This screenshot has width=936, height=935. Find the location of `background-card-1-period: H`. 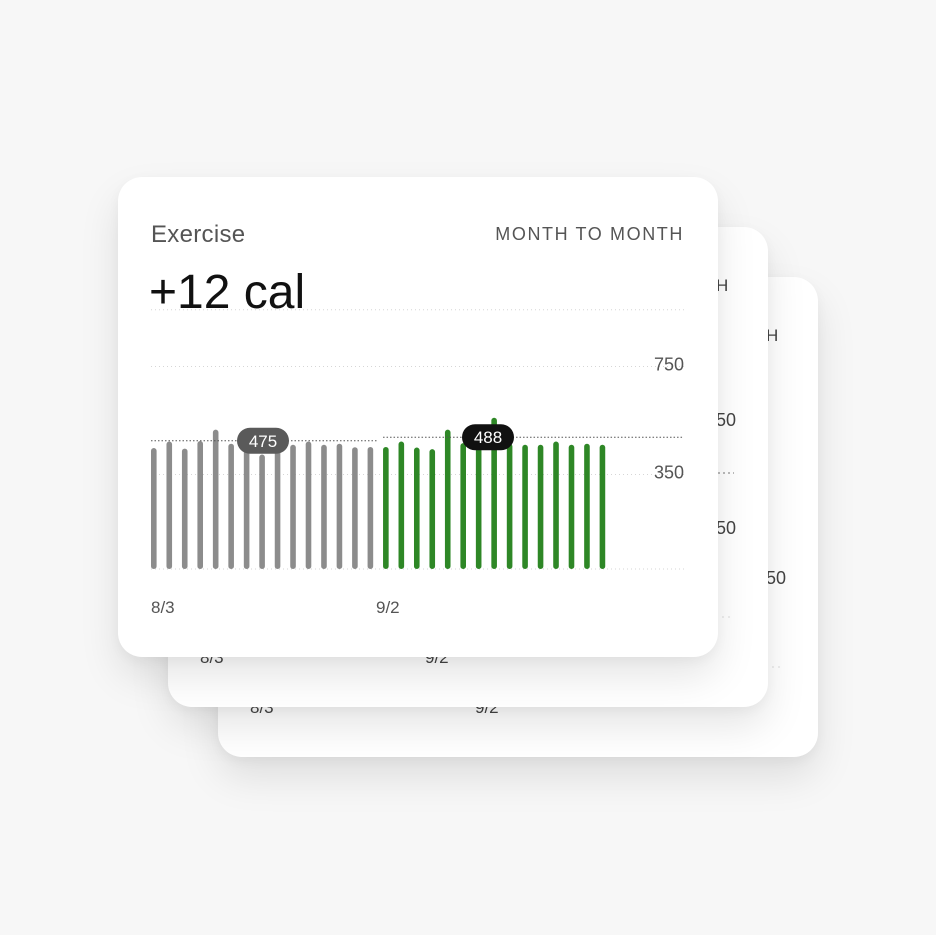

background-card-1-period: H is located at coordinates (722, 285).